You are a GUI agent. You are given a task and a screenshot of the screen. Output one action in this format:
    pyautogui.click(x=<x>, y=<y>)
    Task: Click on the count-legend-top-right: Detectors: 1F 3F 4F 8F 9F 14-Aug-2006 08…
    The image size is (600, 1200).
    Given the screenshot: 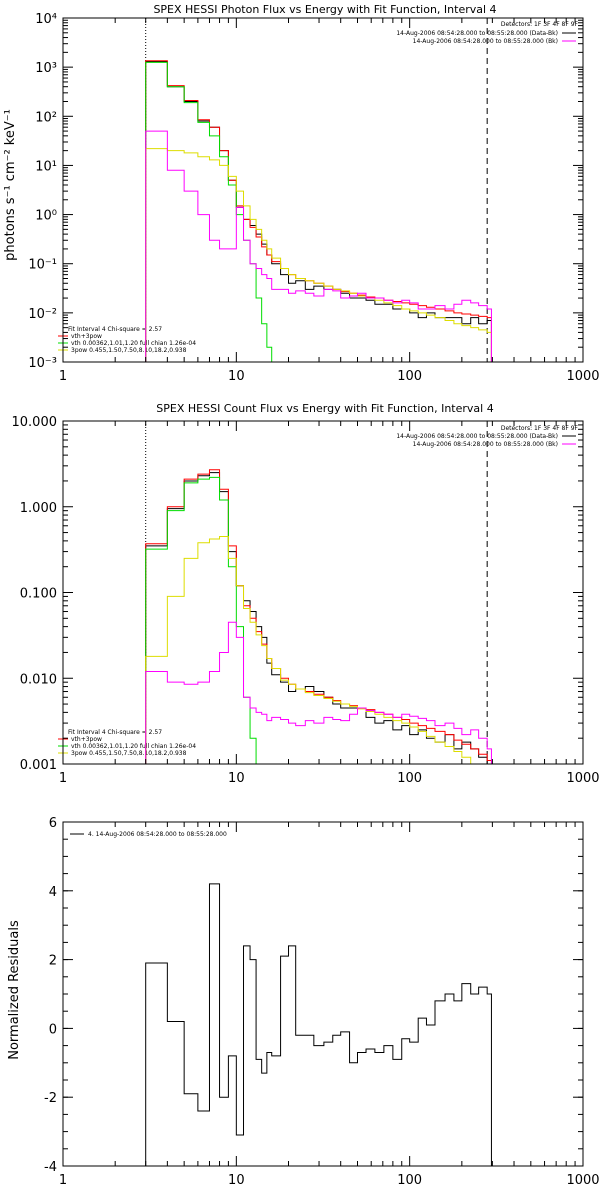 What is the action you would take?
    pyautogui.click(x=487, y=436)
    